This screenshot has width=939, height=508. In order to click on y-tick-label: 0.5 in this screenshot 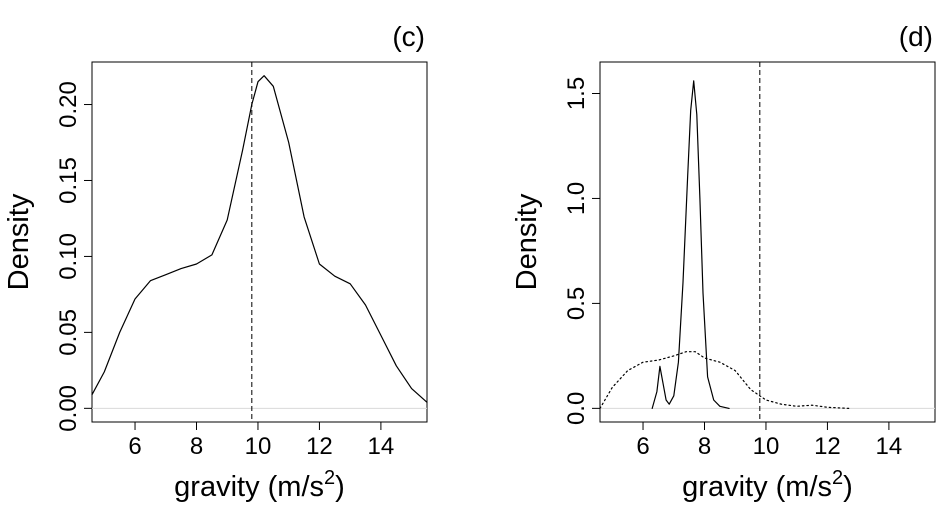, I will do `click(576, 303)`.